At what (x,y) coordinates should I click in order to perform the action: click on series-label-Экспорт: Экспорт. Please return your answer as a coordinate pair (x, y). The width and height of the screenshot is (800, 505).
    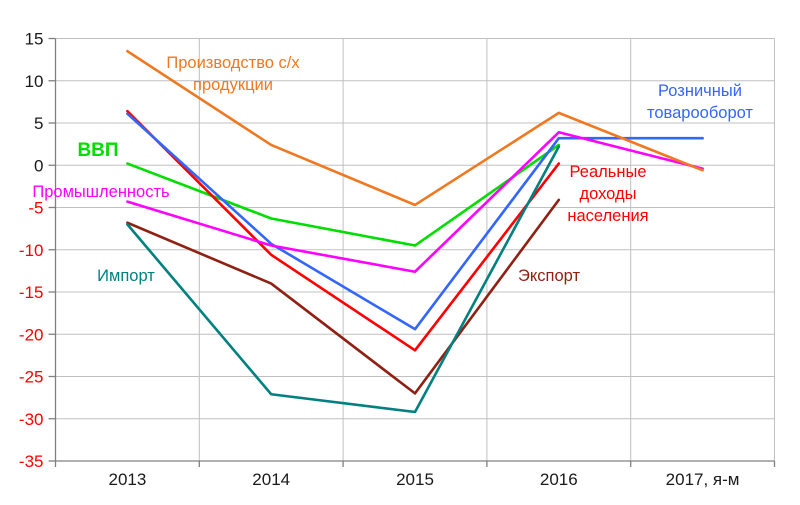
    Looking at the image, I should click on (549, 276).